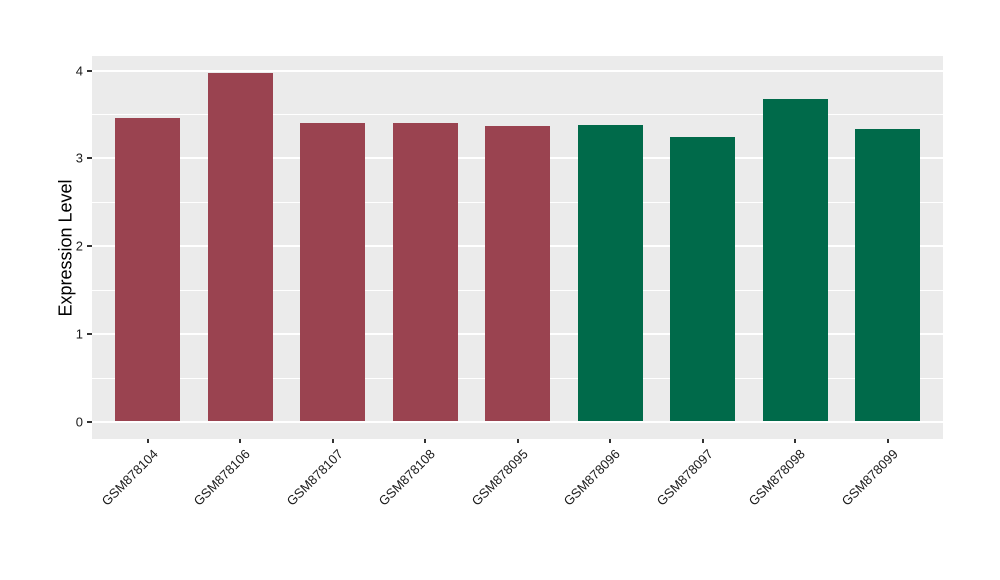 Image resolution: width=1000 pixels, height=580 pixels. I want to click on bar-GSM878097, so click(702, 279).